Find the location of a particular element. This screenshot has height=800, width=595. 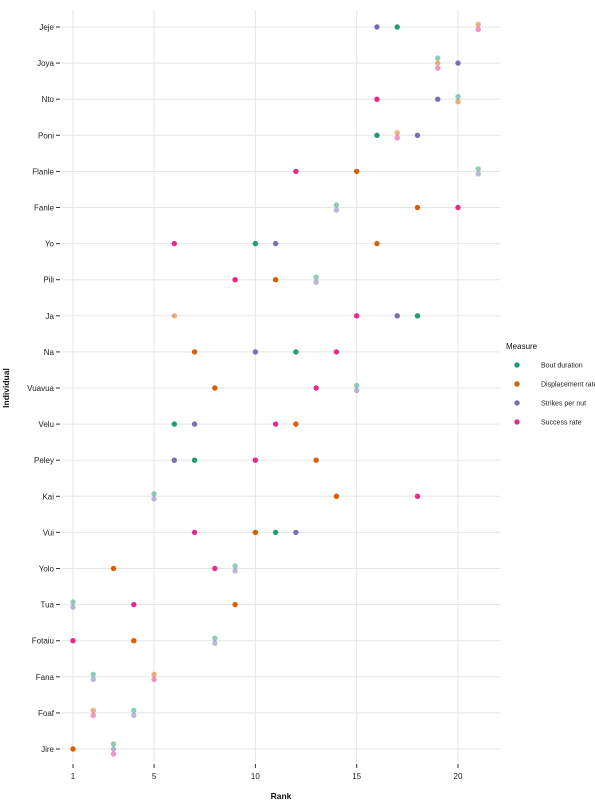

x-axis-title: Rank is located at coordinates (281, 795).